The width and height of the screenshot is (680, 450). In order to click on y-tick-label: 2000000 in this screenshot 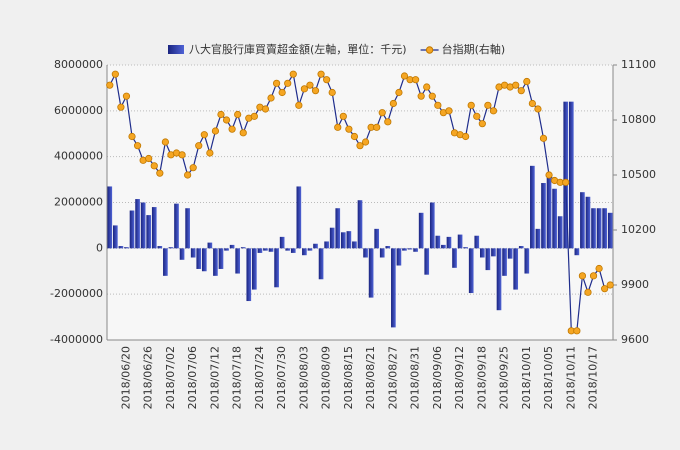, I will do `click(78, 202)`.